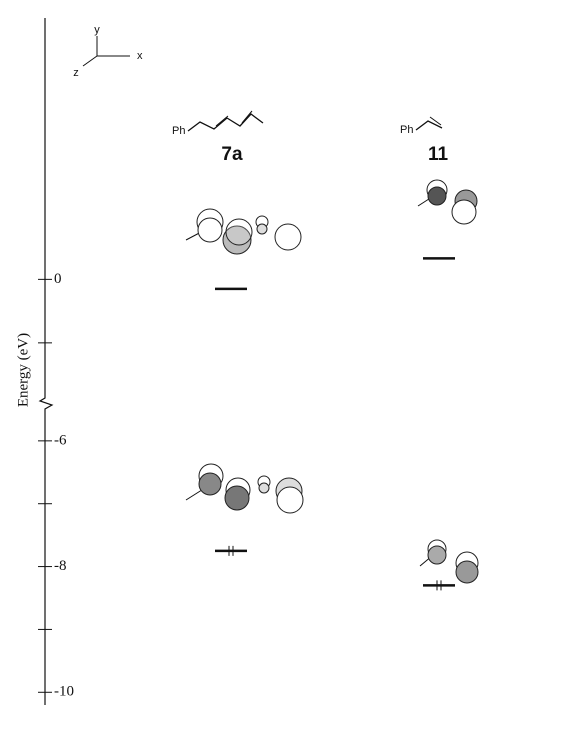 The height and width of the screenshot is (730, 563). What do you see at coordinates (140, 56) in the screenshot?
I see `x-axis-icon-label: x` at bounding box center [140, 56].